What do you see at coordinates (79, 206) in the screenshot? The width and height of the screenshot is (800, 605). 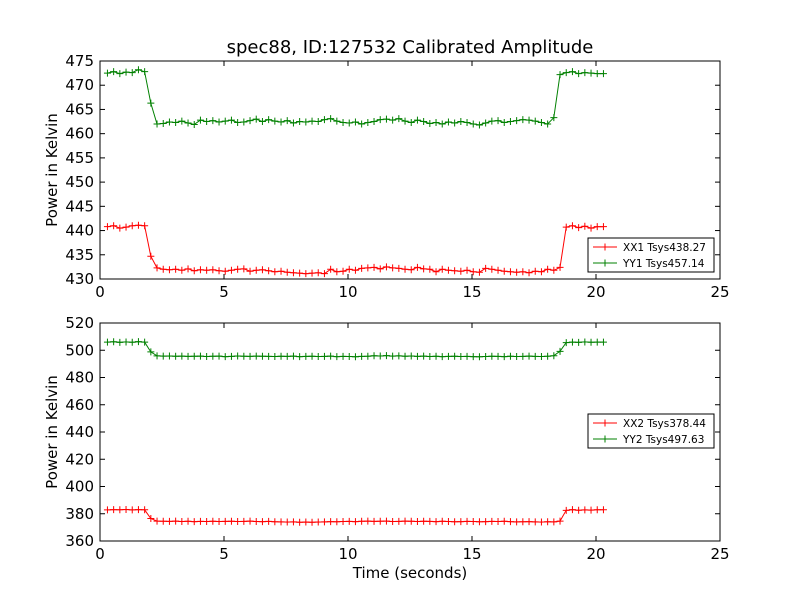 I see `y-tick-label: 445` at bounding box center [79, 206].